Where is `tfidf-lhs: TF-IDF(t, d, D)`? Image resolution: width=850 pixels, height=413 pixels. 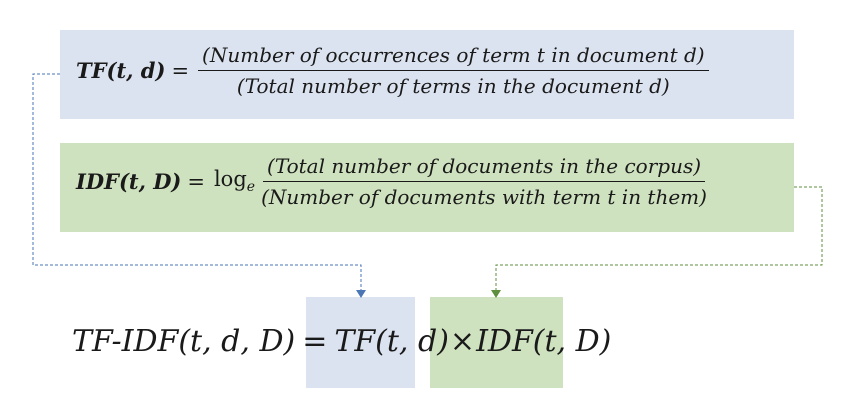
tfidf-lhs: TF-IDF(t, d, D) is located at coordinates (184, 341).